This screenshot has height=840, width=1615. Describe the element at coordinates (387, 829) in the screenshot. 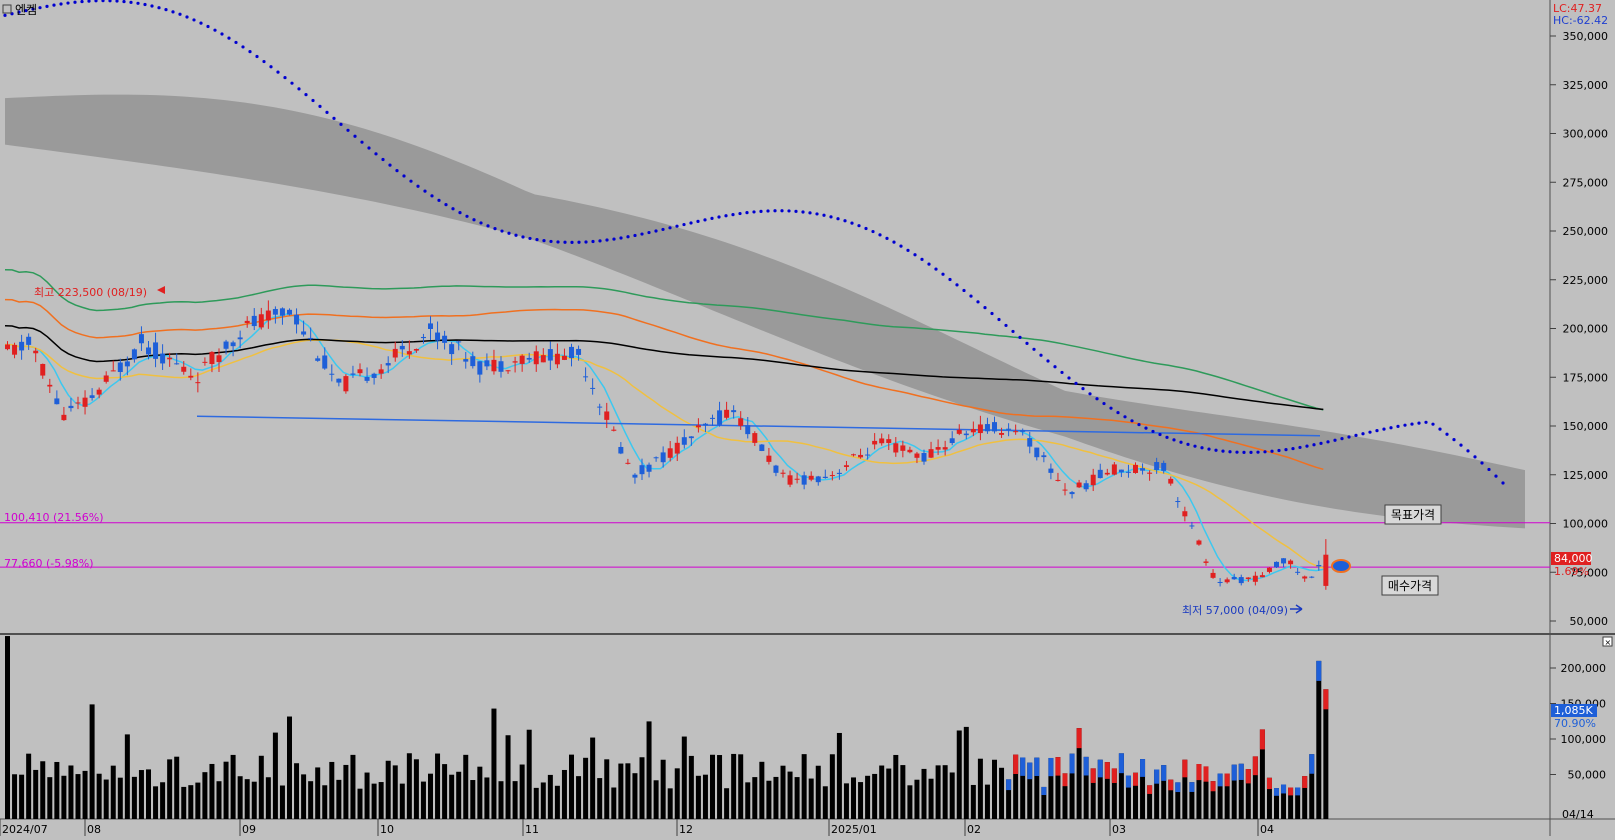

I see `time-axis-label: 10` at that location.